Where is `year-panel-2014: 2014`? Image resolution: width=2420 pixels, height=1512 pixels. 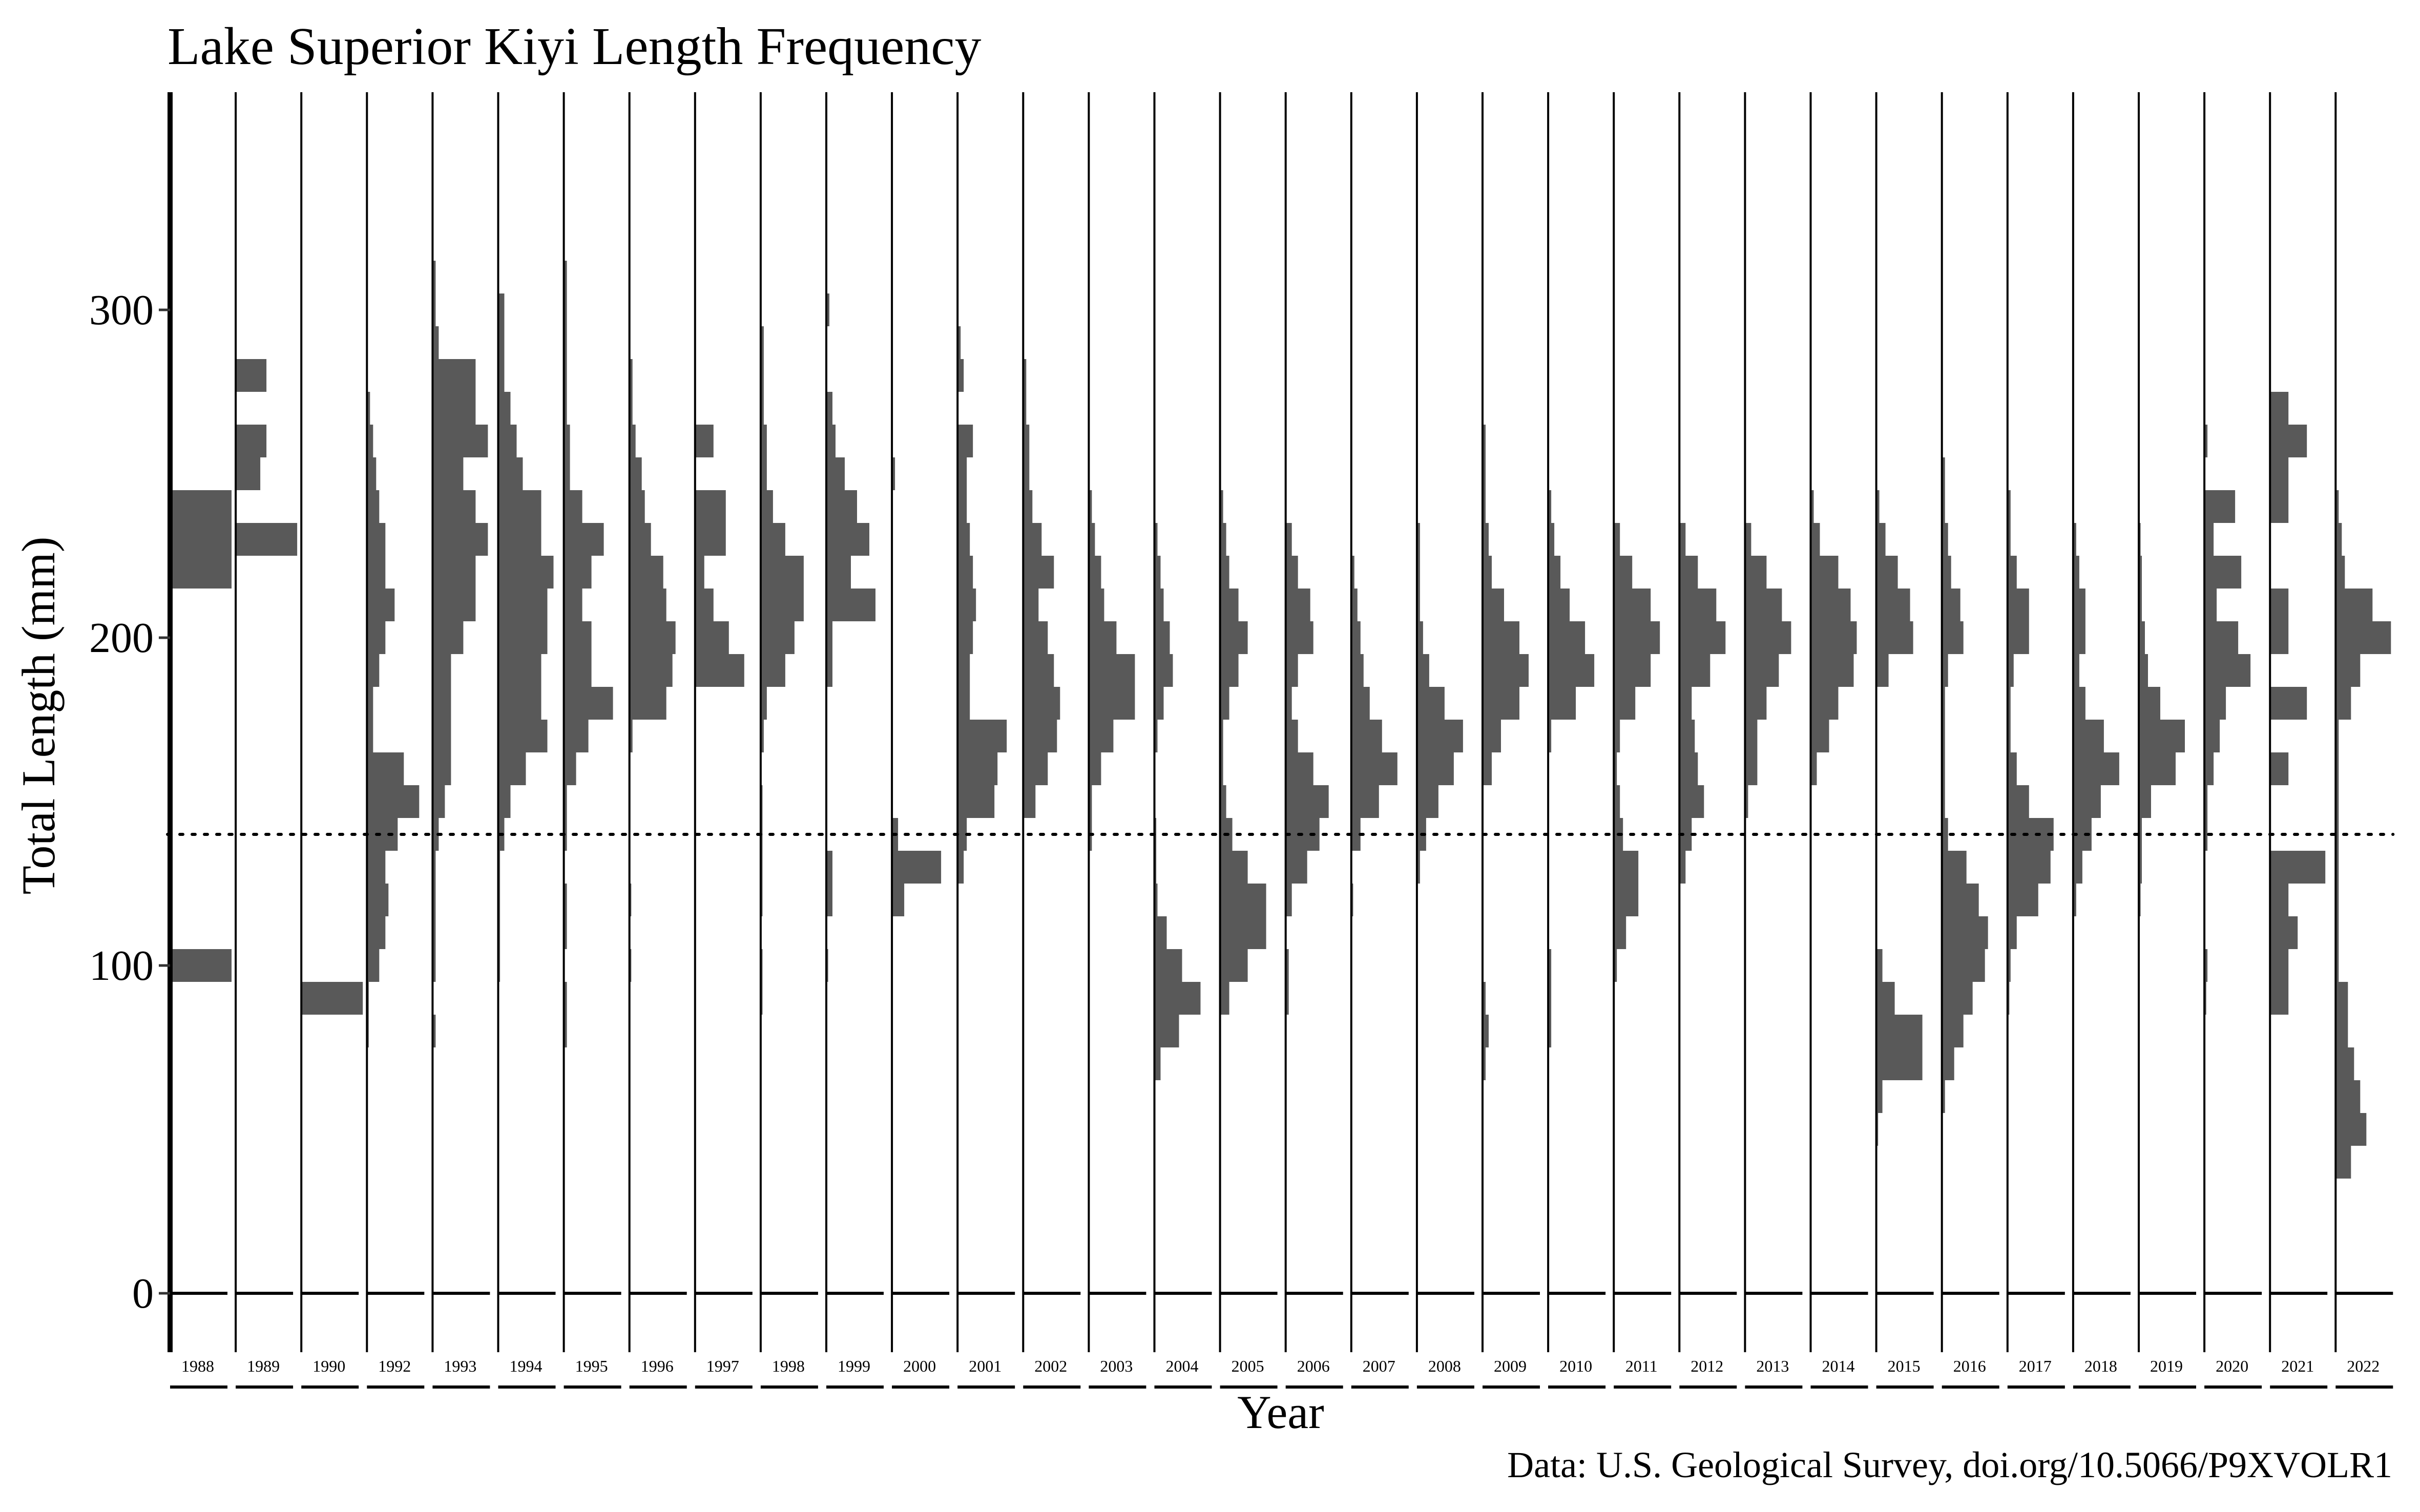
year-panel-2014: 2014 is located at coordinates (1838, 740).